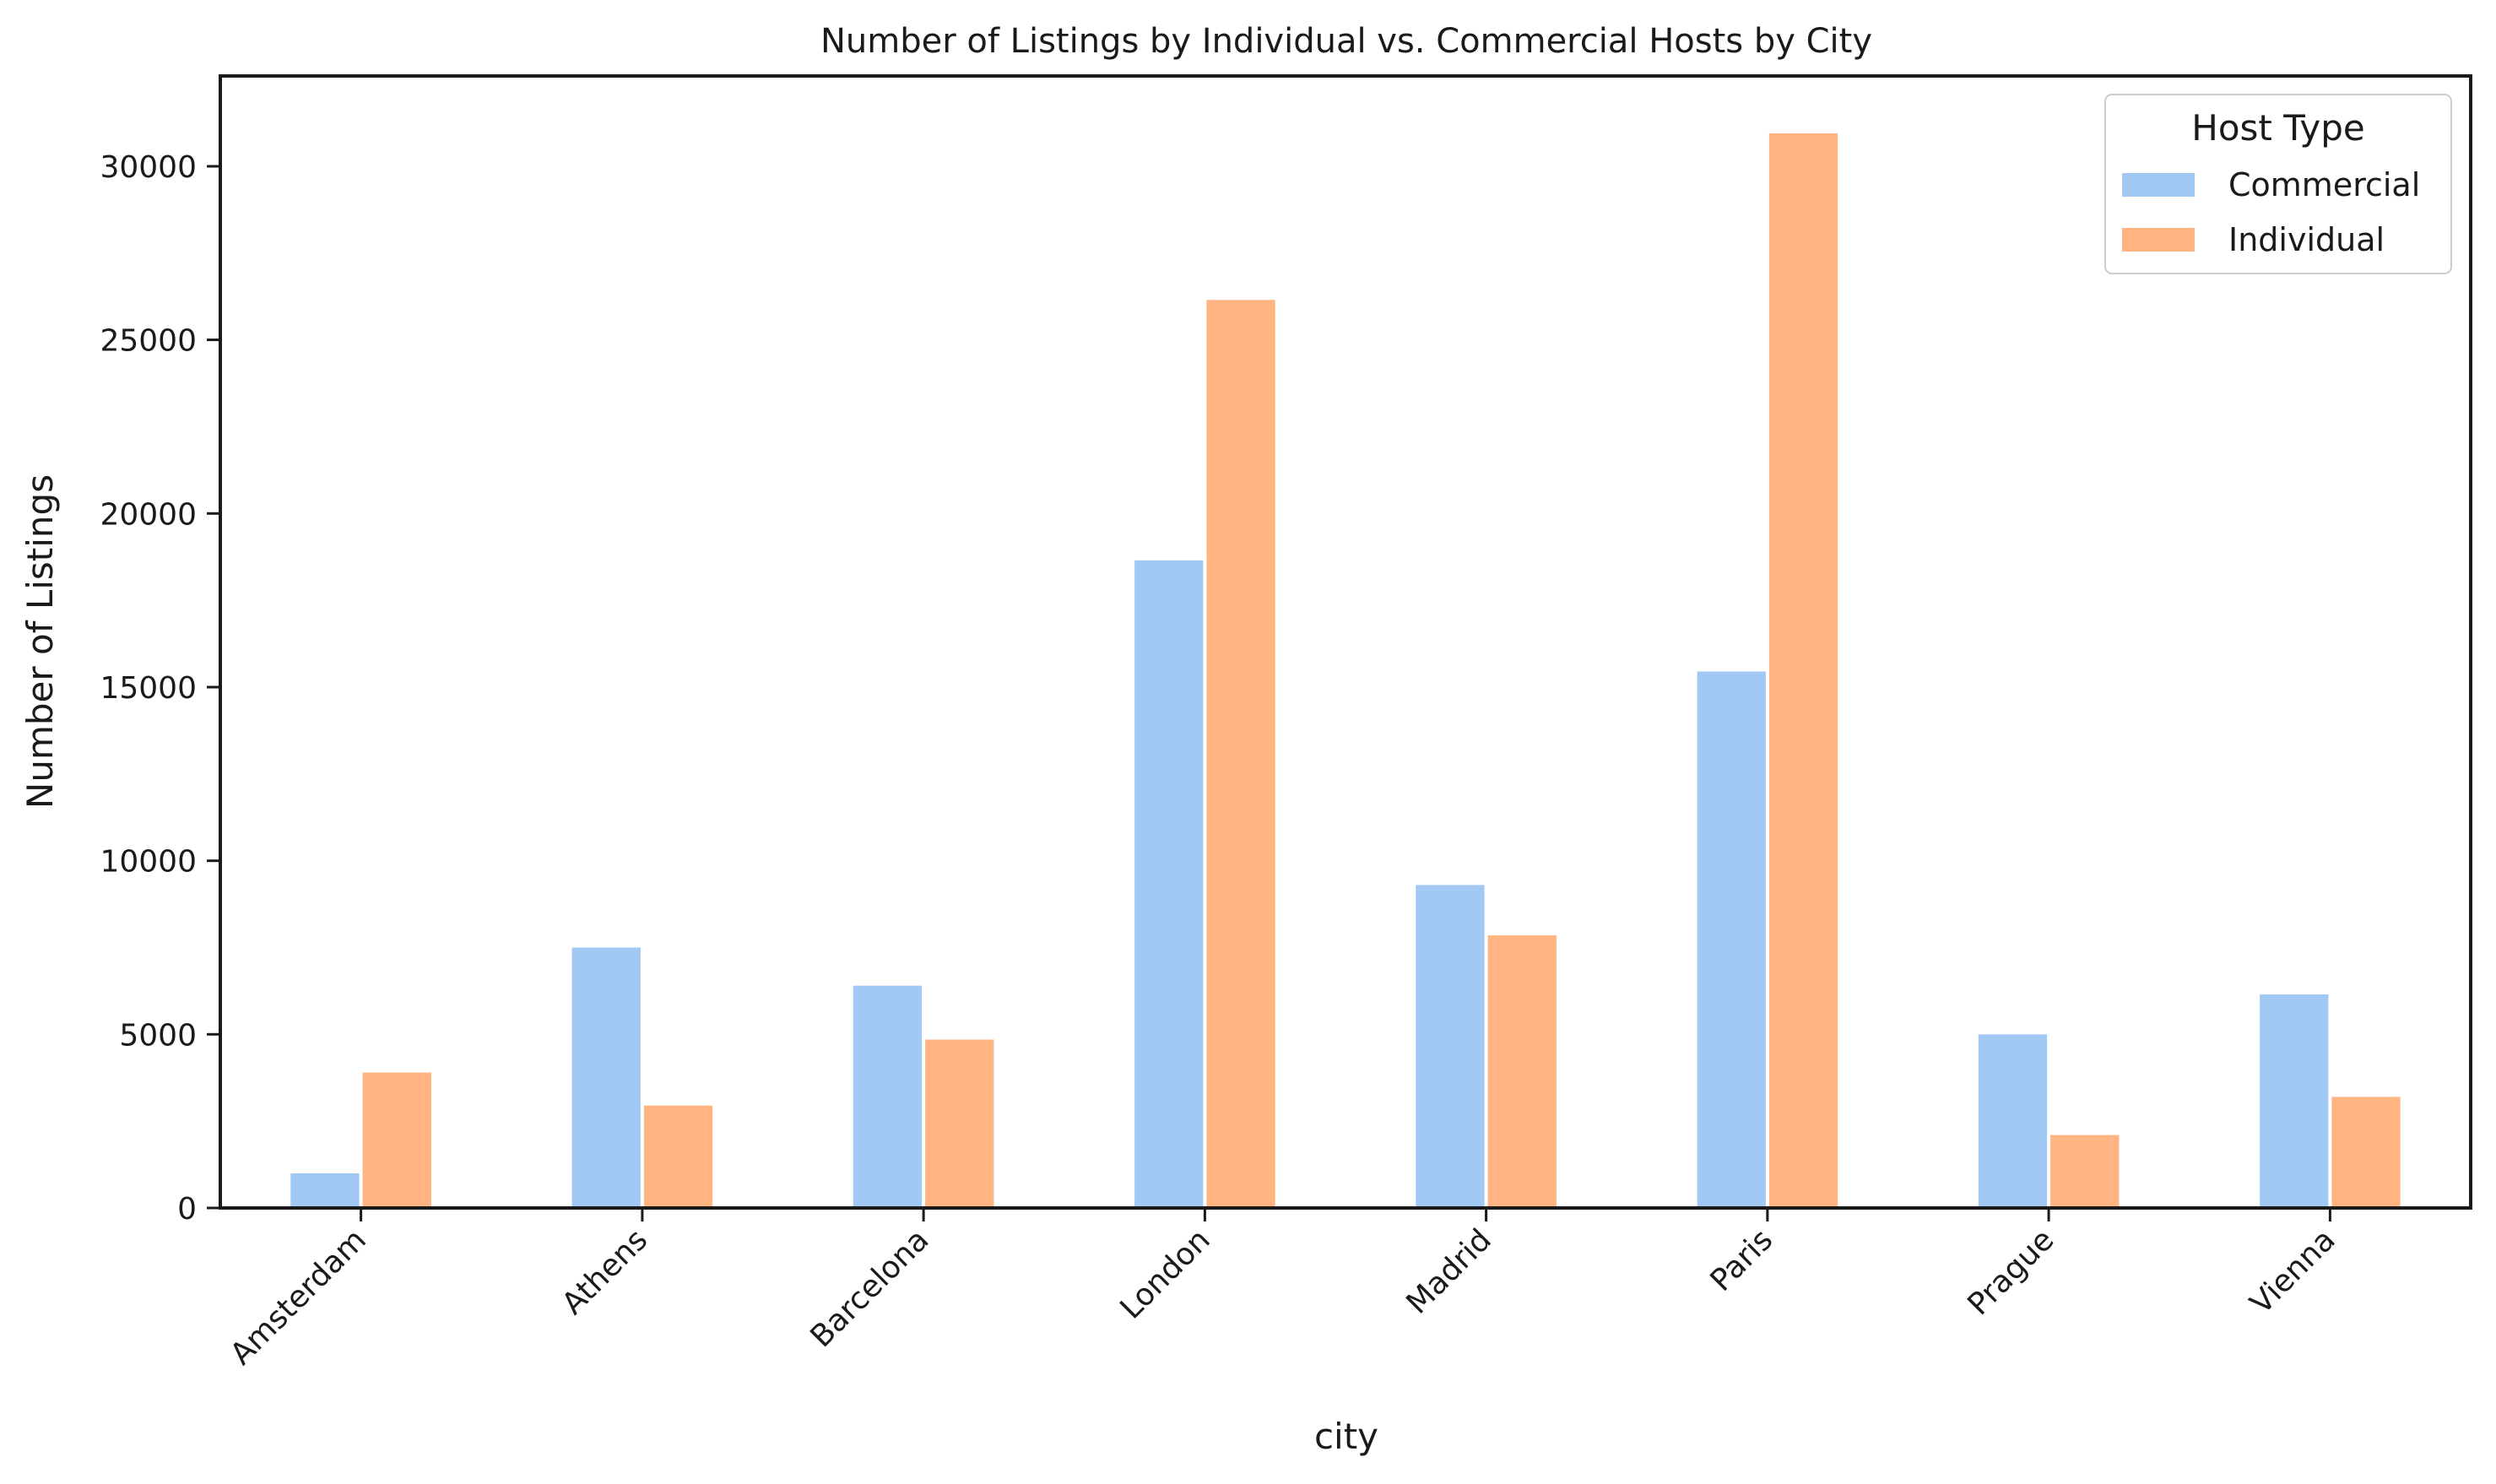  I want to click on y-tick-label-20000: 20000, so click(148, 514).